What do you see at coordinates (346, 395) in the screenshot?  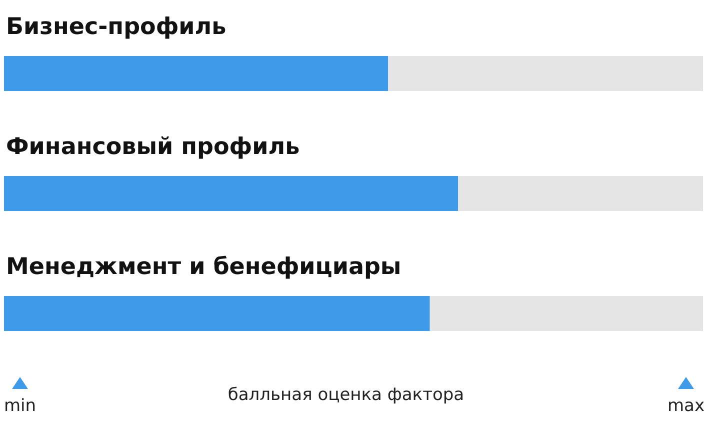 I see `x-axis-title: балльная оценка фактора` at bounding box center [346, 395].